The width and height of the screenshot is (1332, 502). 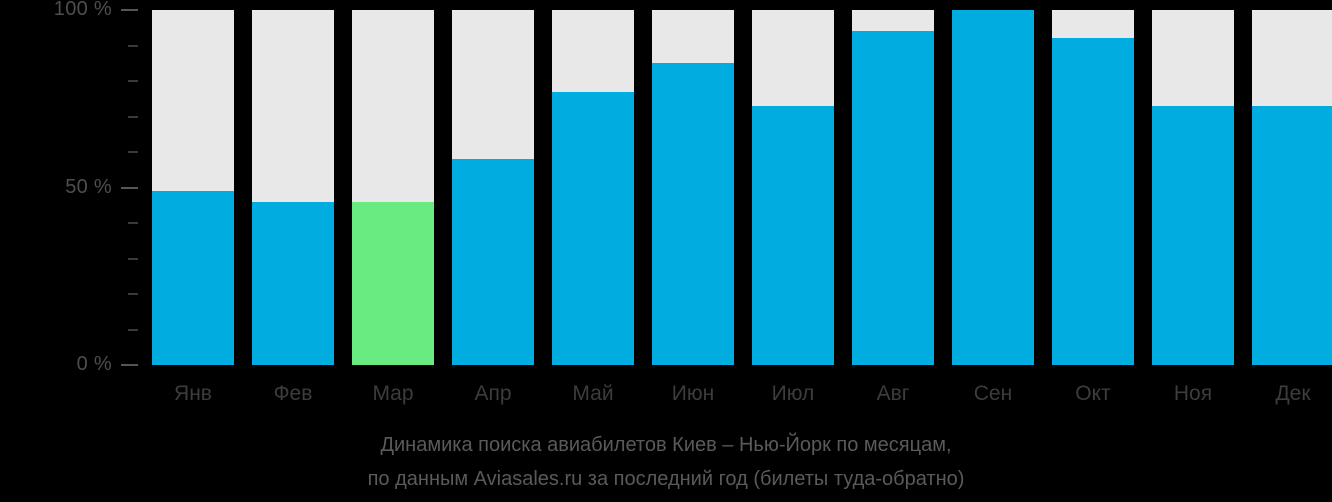 I want to click on x-axis-label: Июл, so click(x=793, y=393).